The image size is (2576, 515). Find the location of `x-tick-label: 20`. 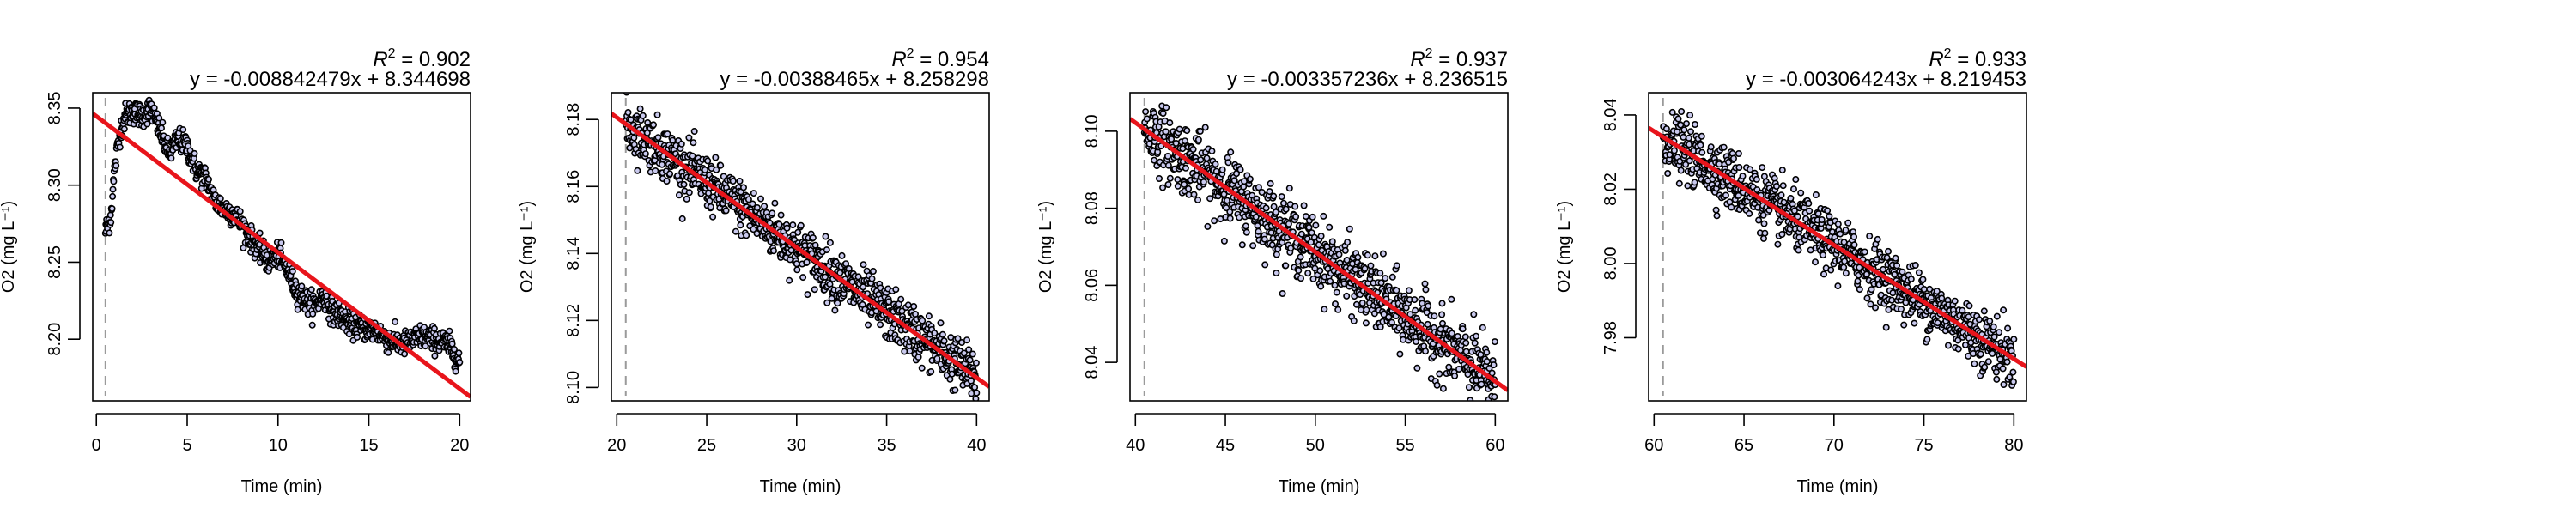

x-tick-label: 20 is located at coordinates (459, 445).